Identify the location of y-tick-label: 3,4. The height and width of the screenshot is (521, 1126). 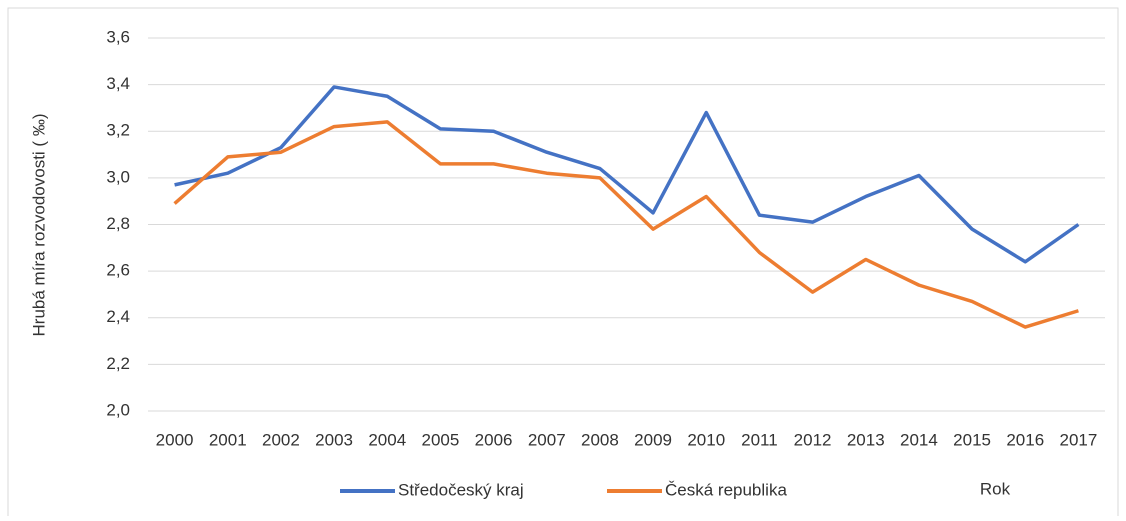
(118, 83).